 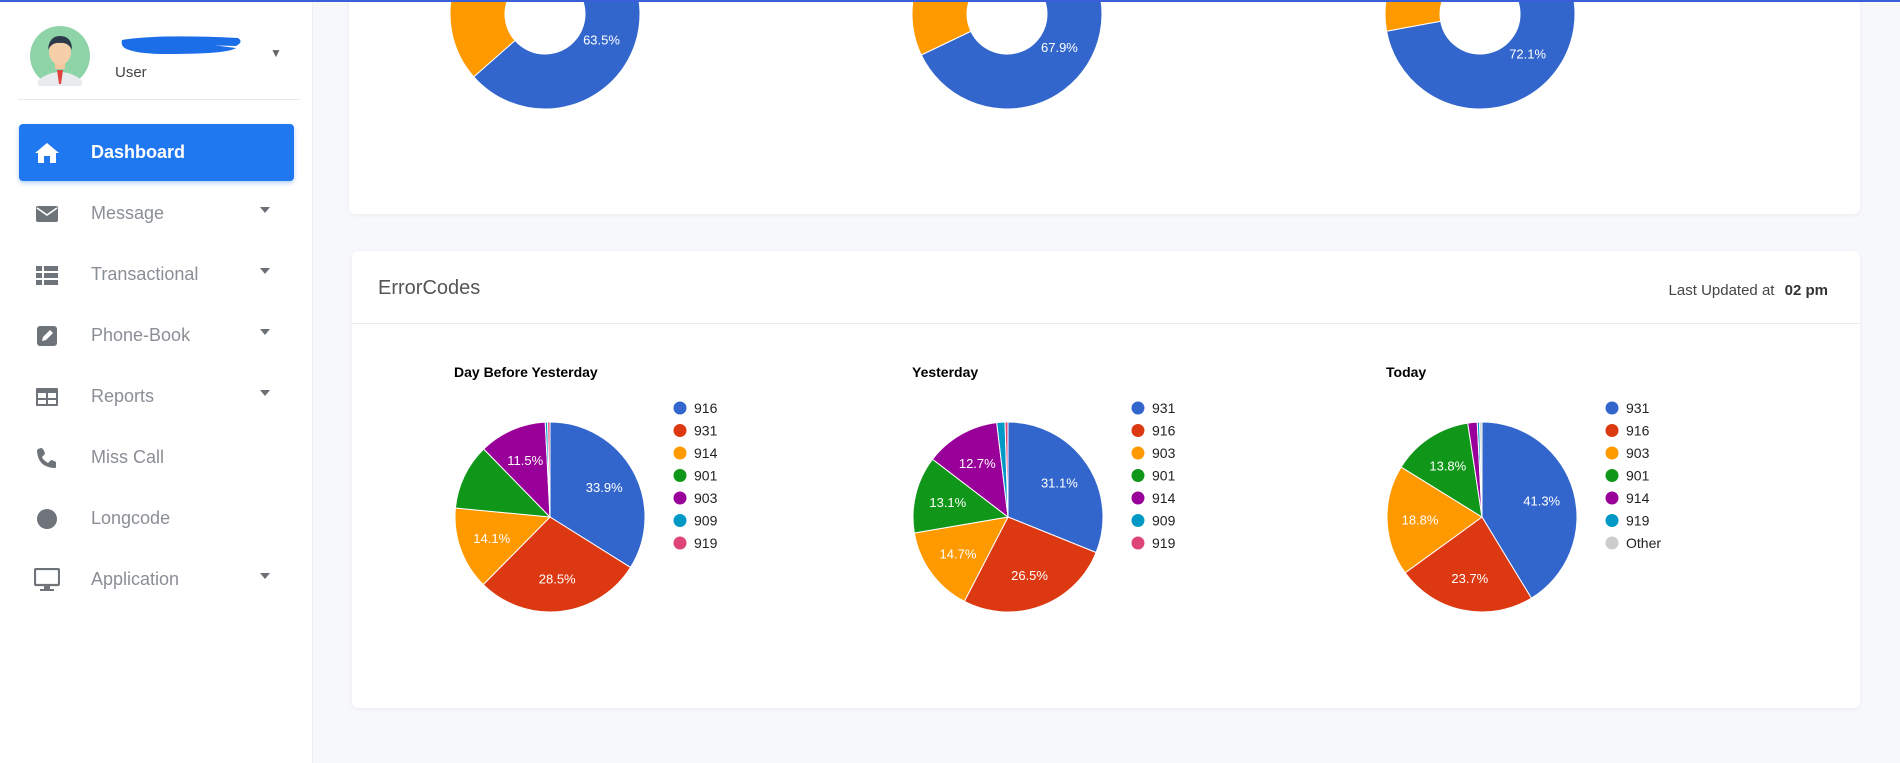 What do you see at coordinates (276, 53) in the screenshot?
I see `chevron-down-icon: ▼` at bounding box center [276, 53].